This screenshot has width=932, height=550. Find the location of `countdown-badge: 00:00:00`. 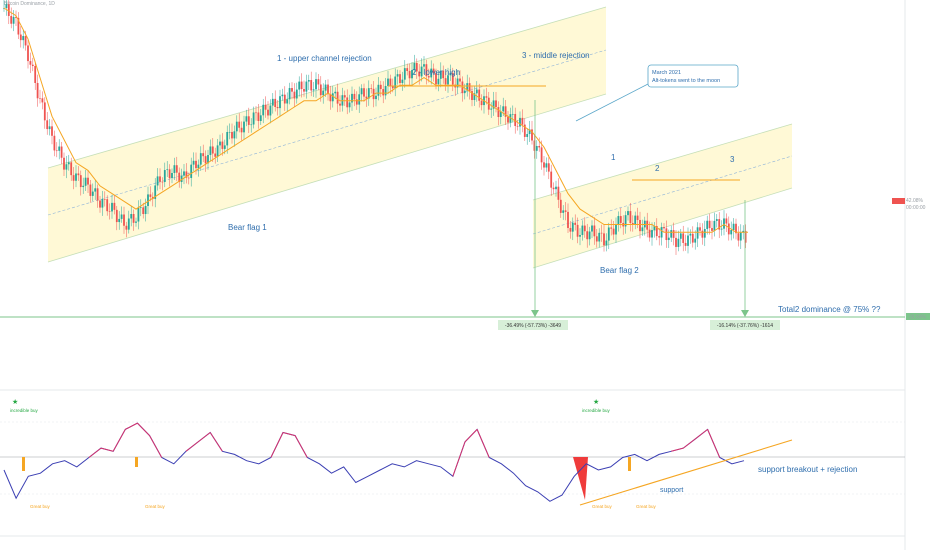

countdown-badge: 00:00:00 is located at coordinates (916, 208).